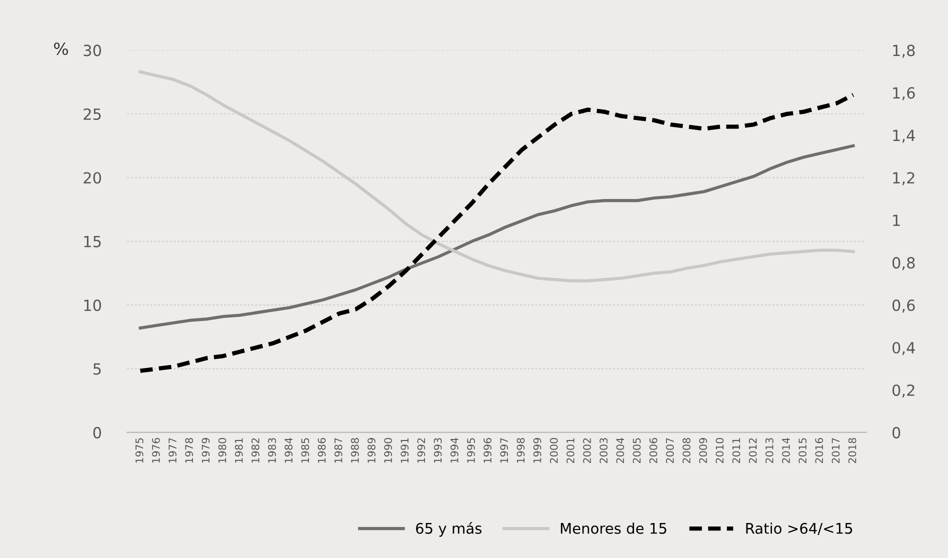 The height and width of the screenshot is (558, 948). What do you see at coordinates (904, 136) in the screenshot?
I see `y2-tick-label: 1,4` at bounding box center [904, 136].